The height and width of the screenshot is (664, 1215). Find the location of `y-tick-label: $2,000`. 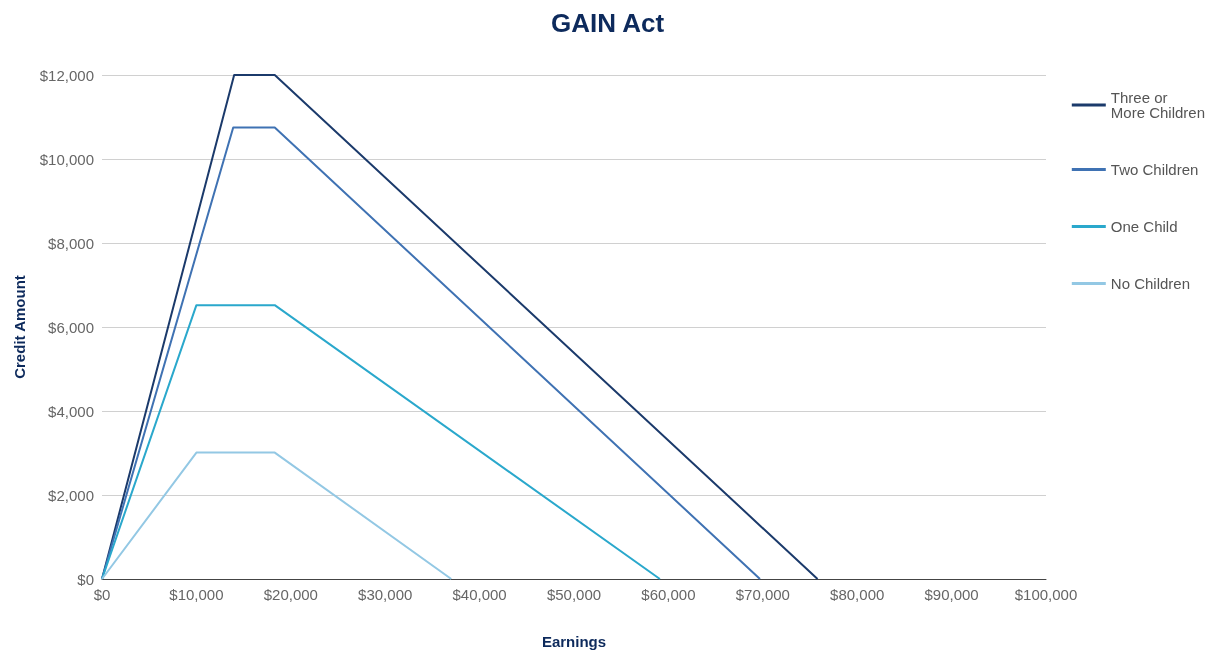

y-tick-label: $2,000 is located at coordinates (71, 495).